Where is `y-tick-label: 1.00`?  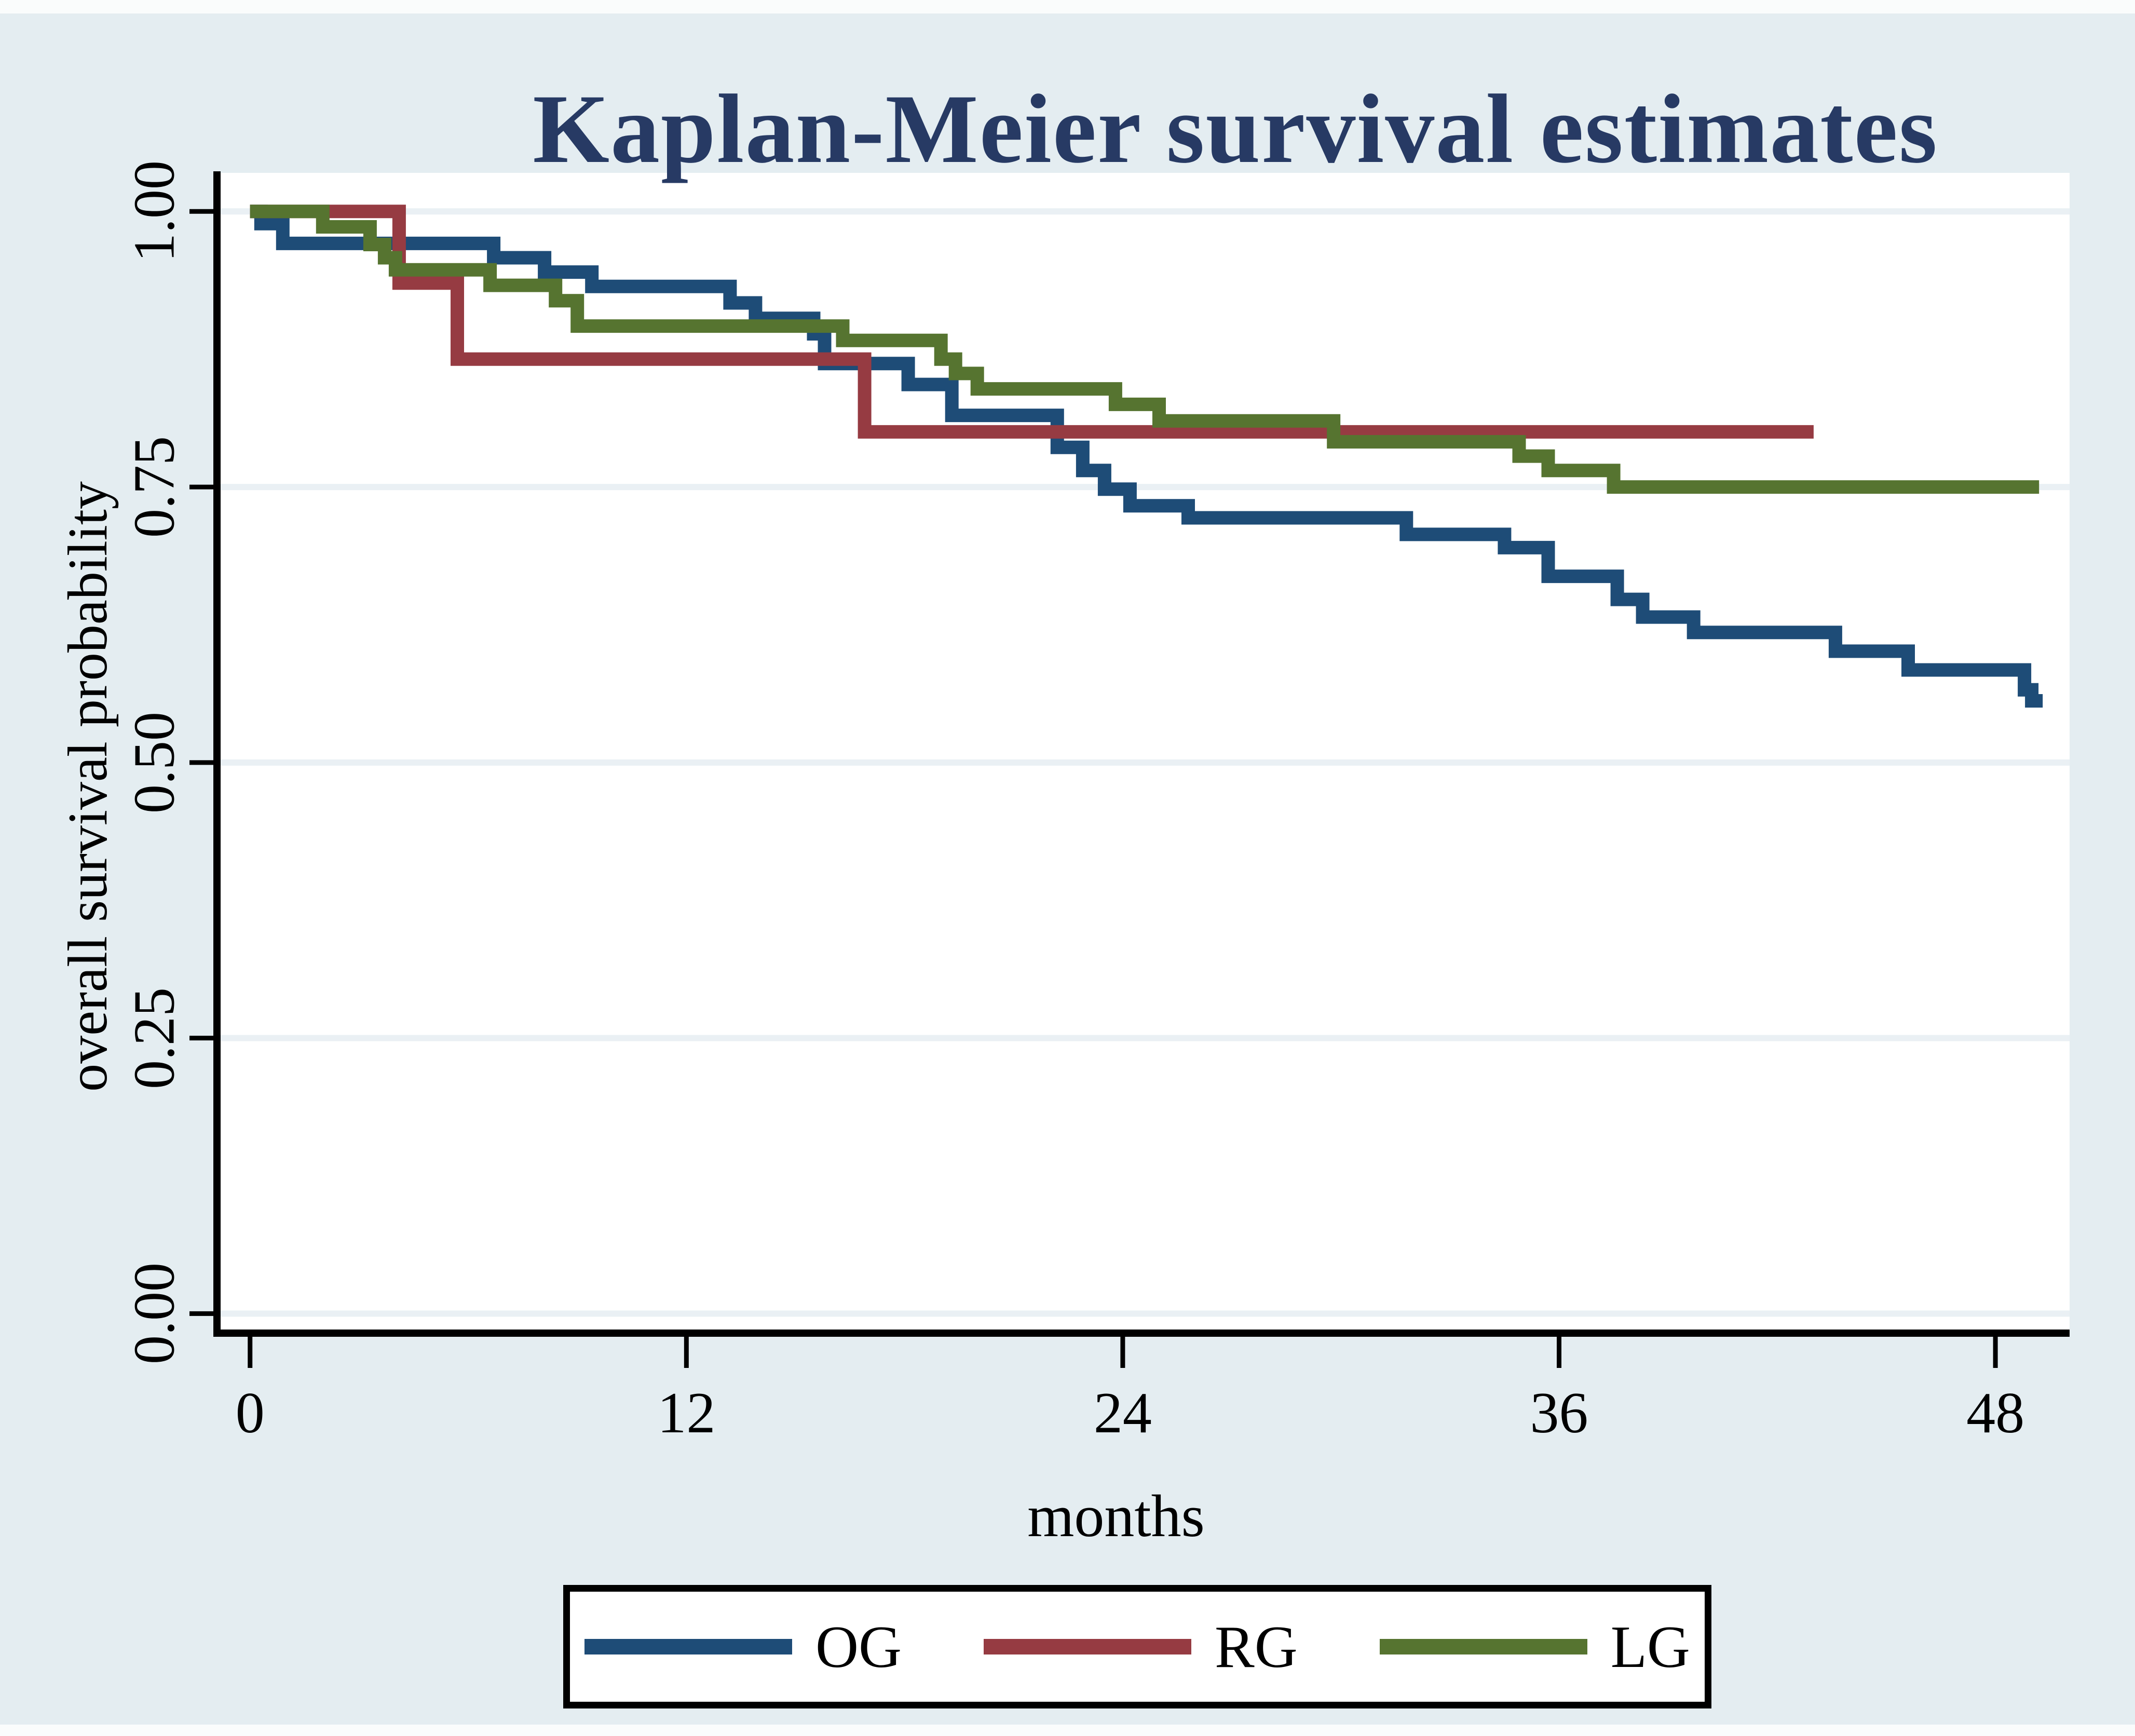 y-tick-label: 1.00 is located at coordinates (154, 212).